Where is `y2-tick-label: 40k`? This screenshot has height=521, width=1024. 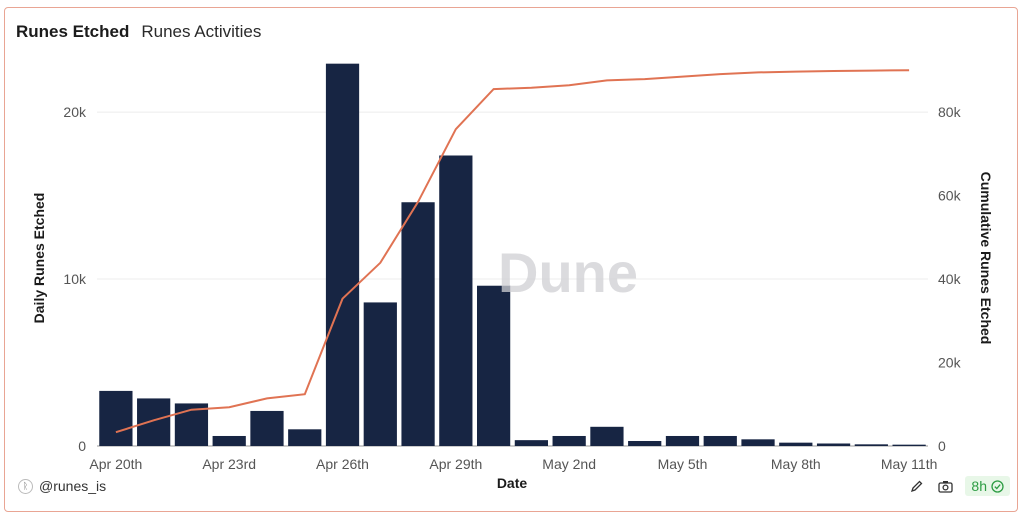 y2-tick-label: 40k is located at coordinates (950, 279).